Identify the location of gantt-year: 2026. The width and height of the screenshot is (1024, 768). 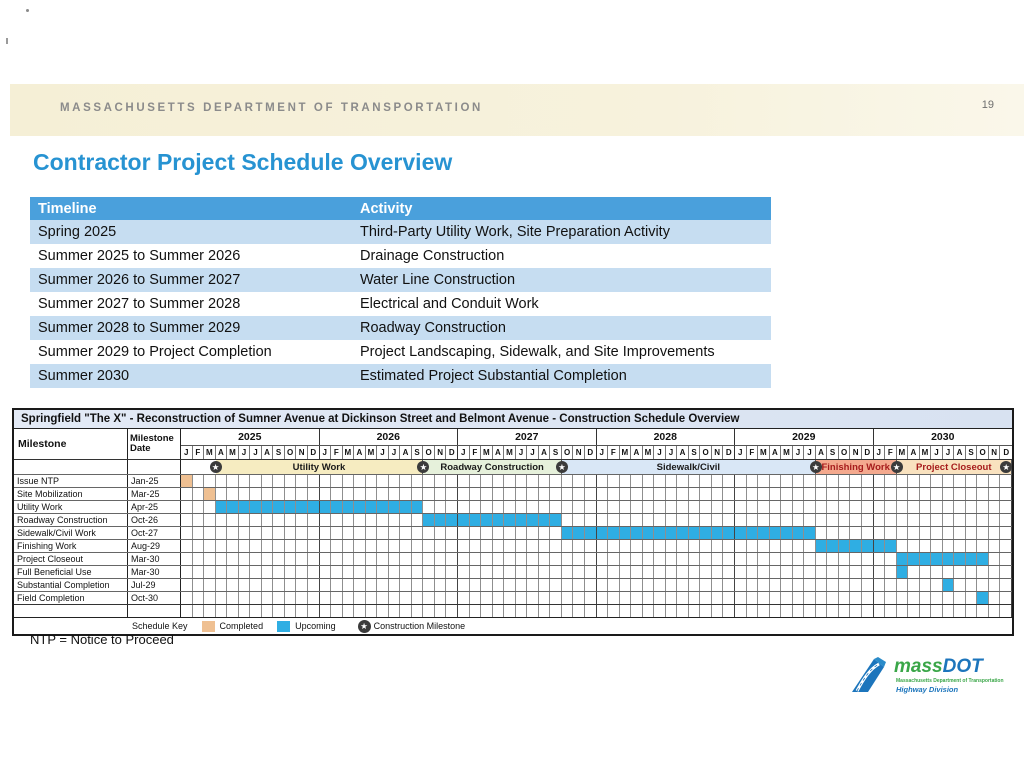
(389, 437).